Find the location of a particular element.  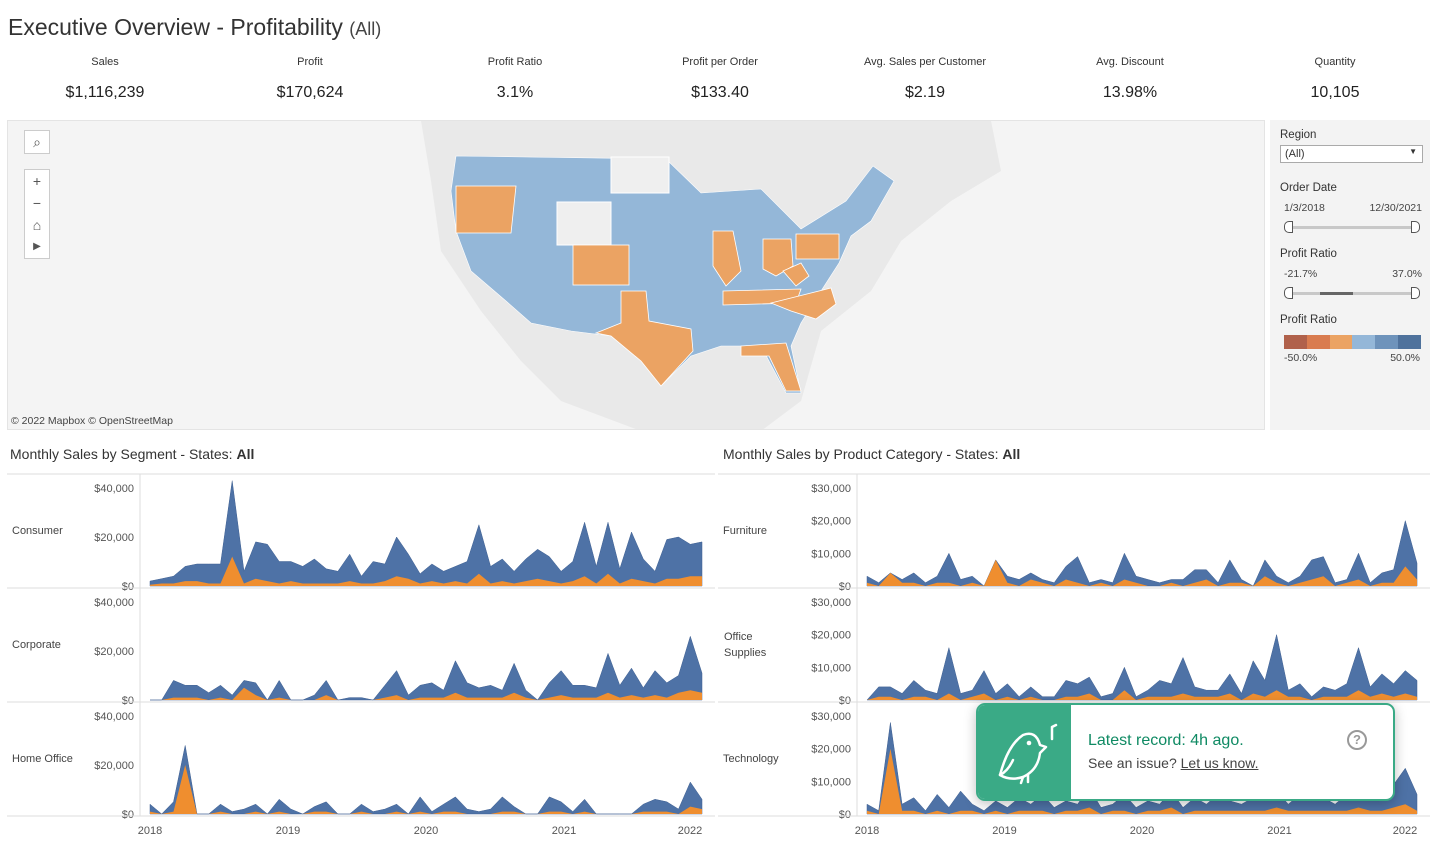

color-legend is located at coordinates (1352, 342).